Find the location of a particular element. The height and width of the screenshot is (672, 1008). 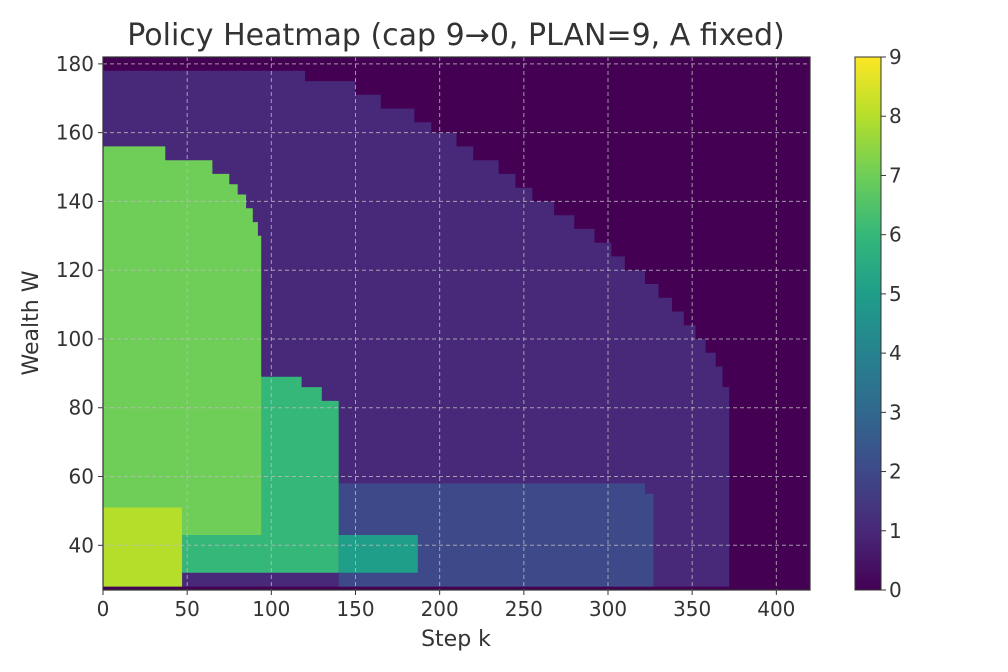

colorbar-tick-label: 6 is located at coordinates (895, 235).